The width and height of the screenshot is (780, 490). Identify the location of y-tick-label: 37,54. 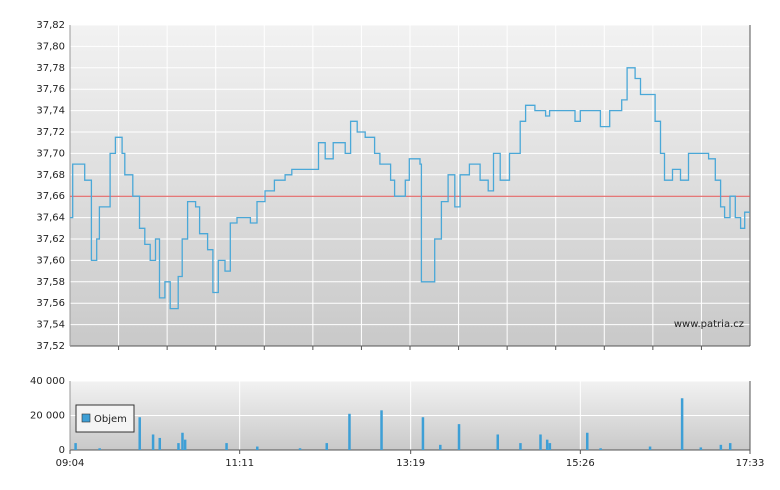
(50, 325).